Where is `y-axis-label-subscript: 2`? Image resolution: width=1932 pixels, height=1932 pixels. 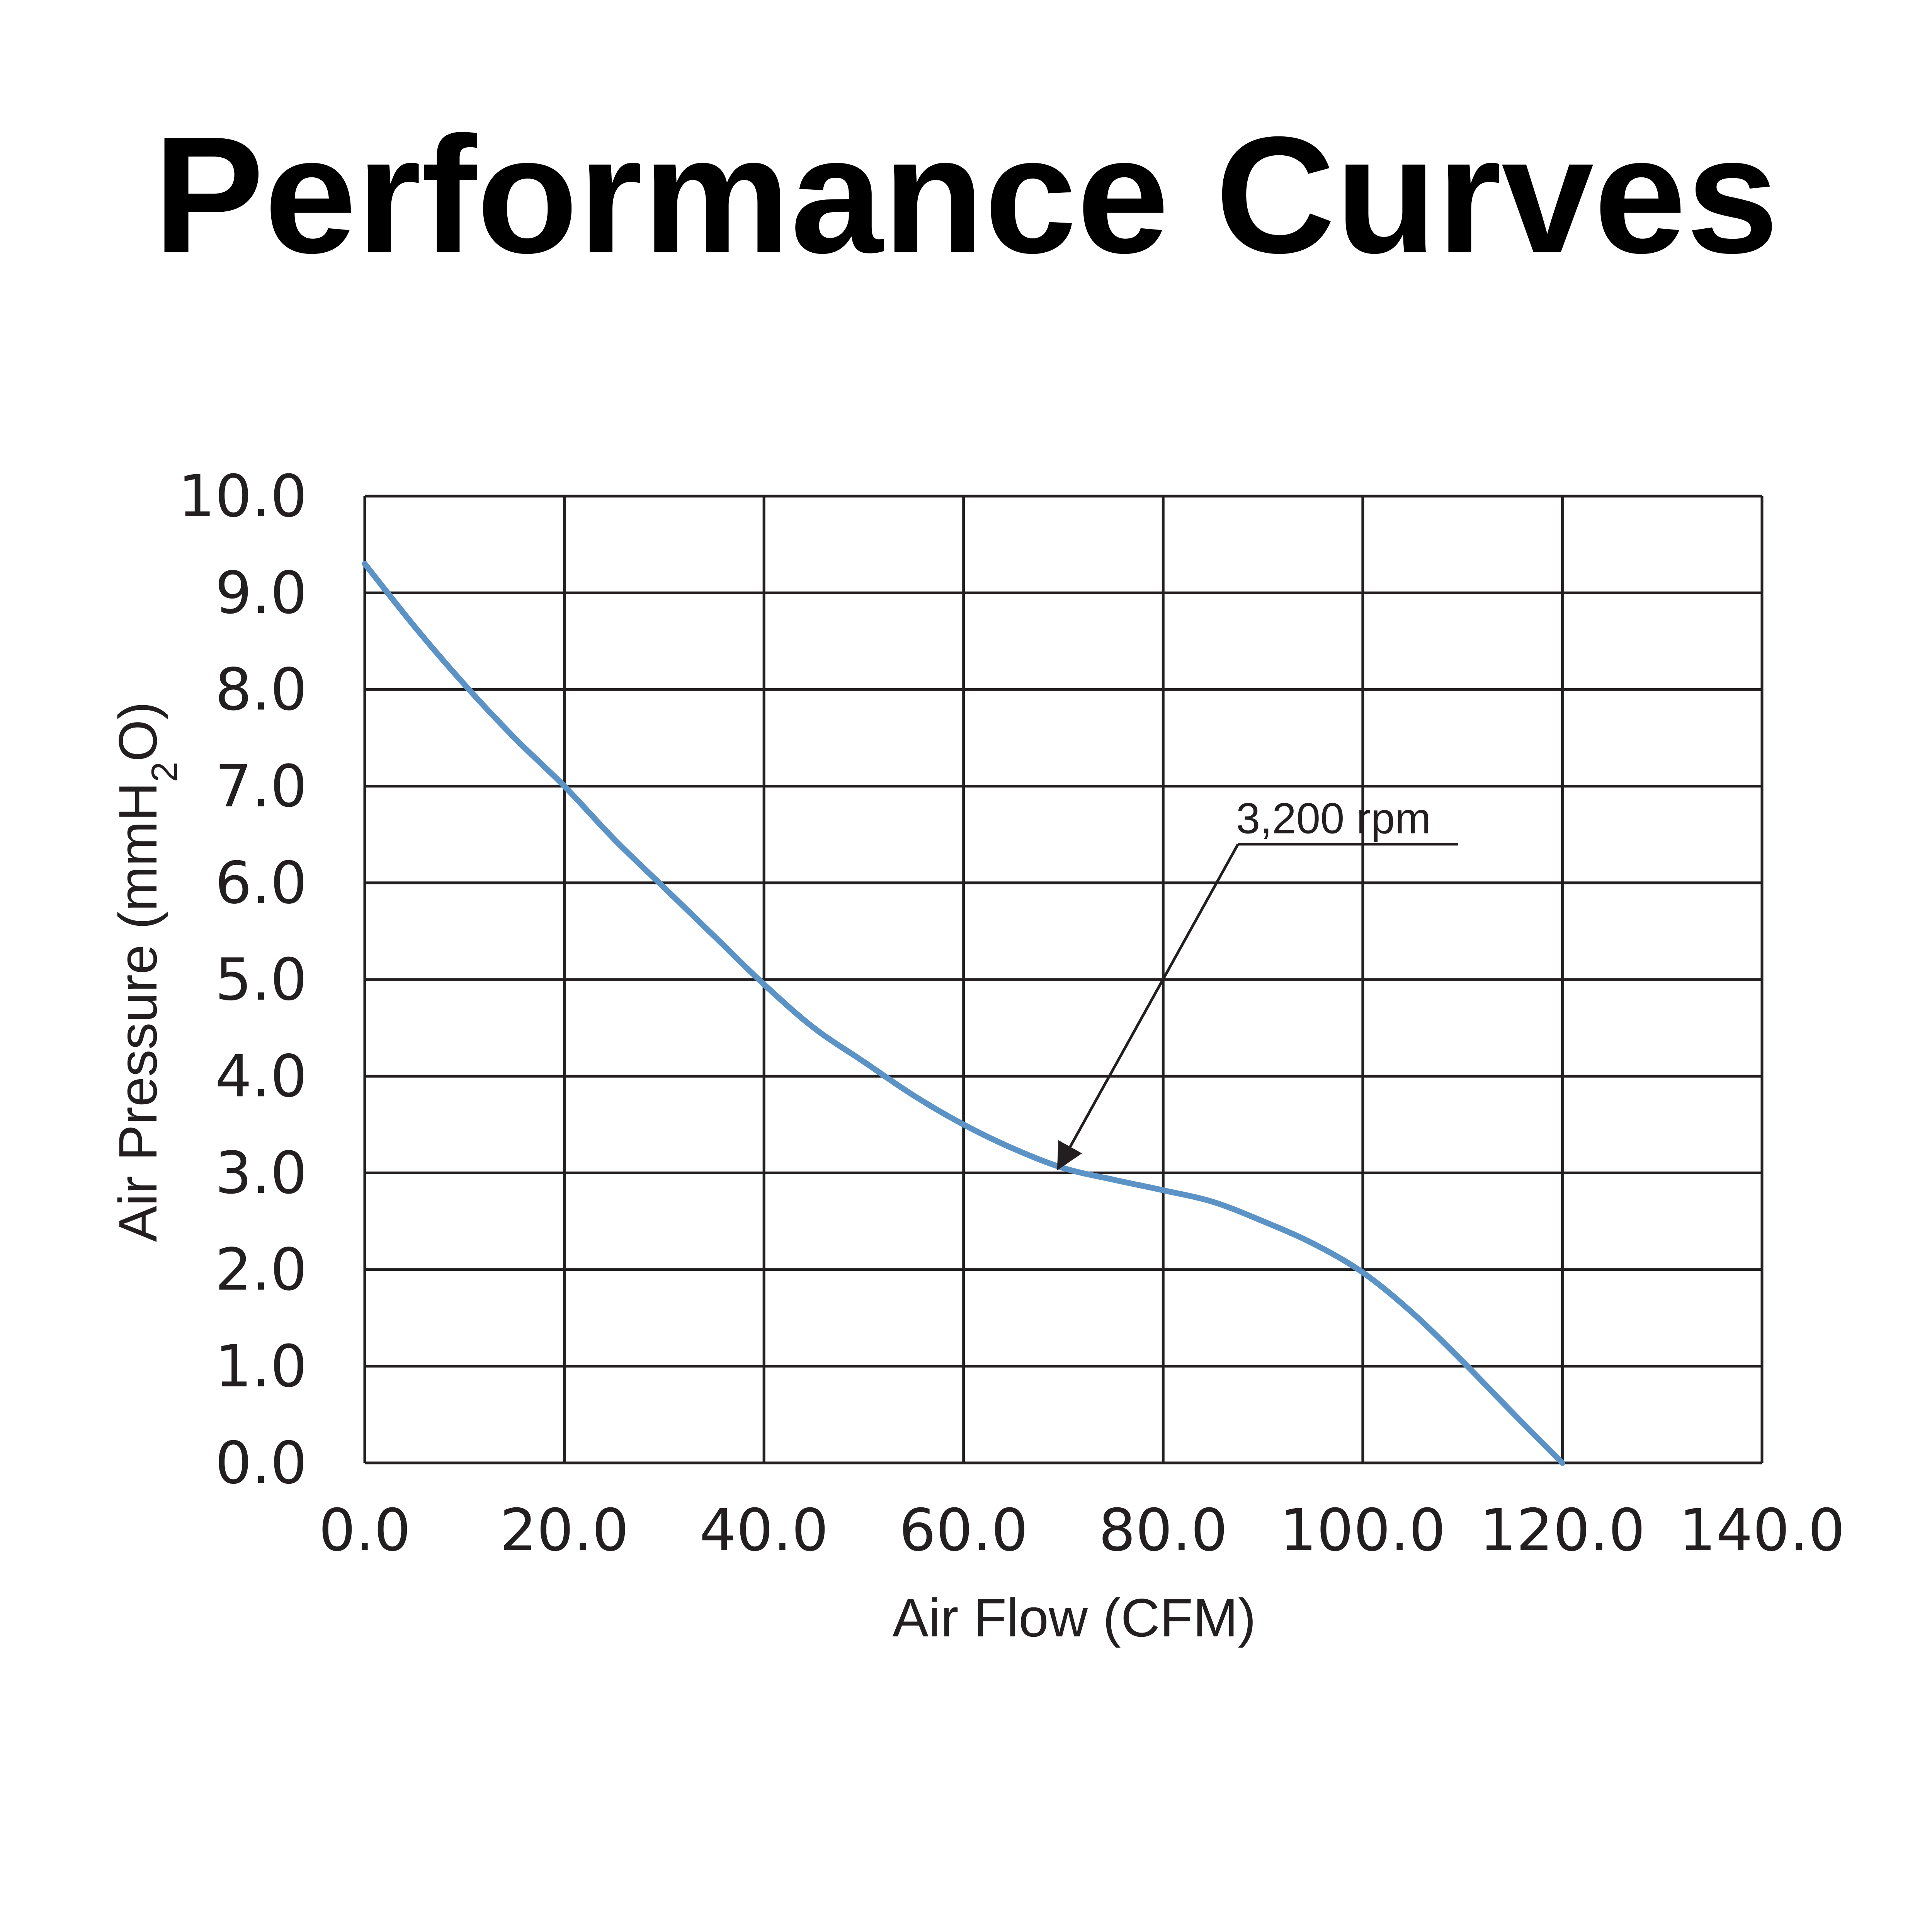
y-axis-label-subscript: 2 is located at coordinates (165, 772).